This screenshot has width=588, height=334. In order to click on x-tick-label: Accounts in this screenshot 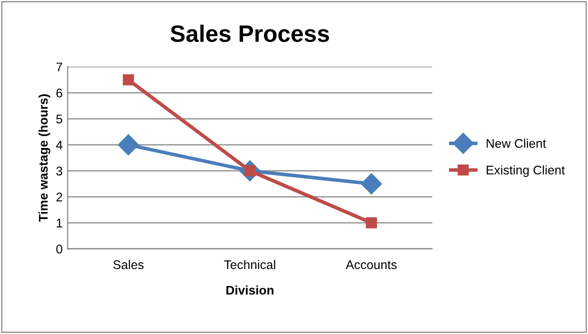, I will do `click(371, 265)`.